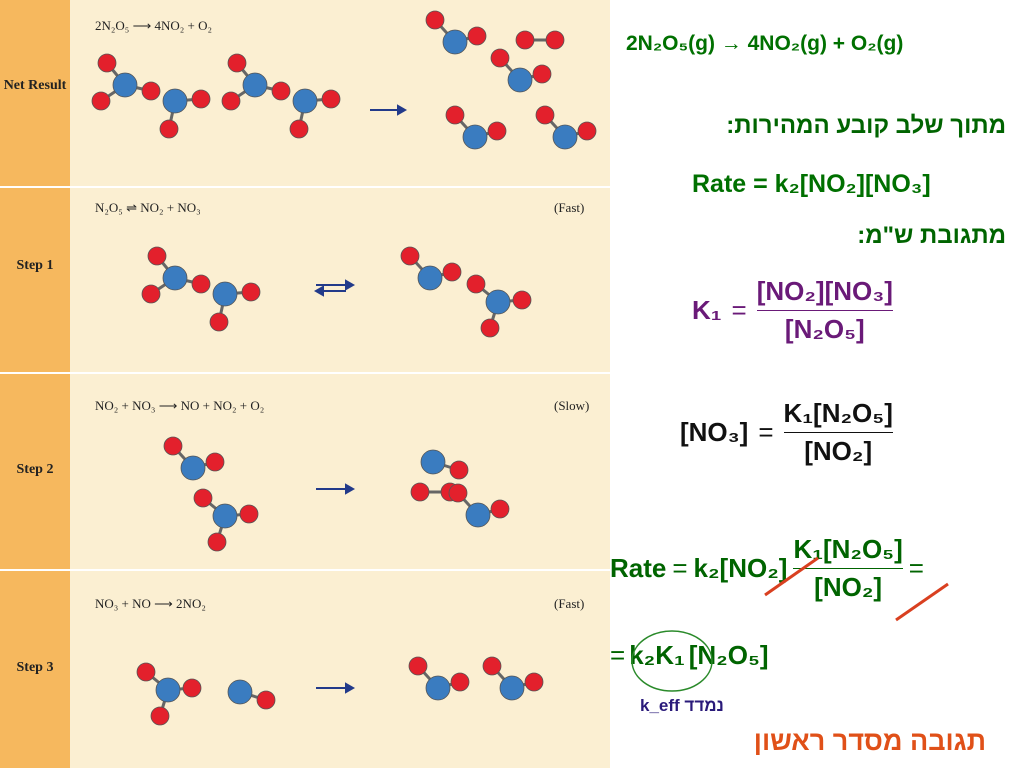 This screenshot has width=1024, height=768. Describe the element at coordinates (728, 655) in the screenshot. I see `concentration: [N₂O₅]` at that location.